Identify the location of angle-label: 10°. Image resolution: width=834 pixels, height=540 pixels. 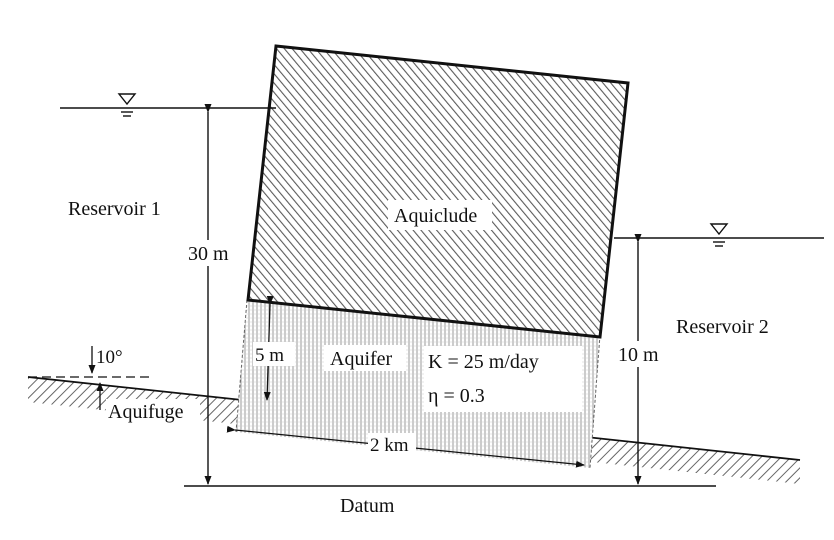
(109, 357).